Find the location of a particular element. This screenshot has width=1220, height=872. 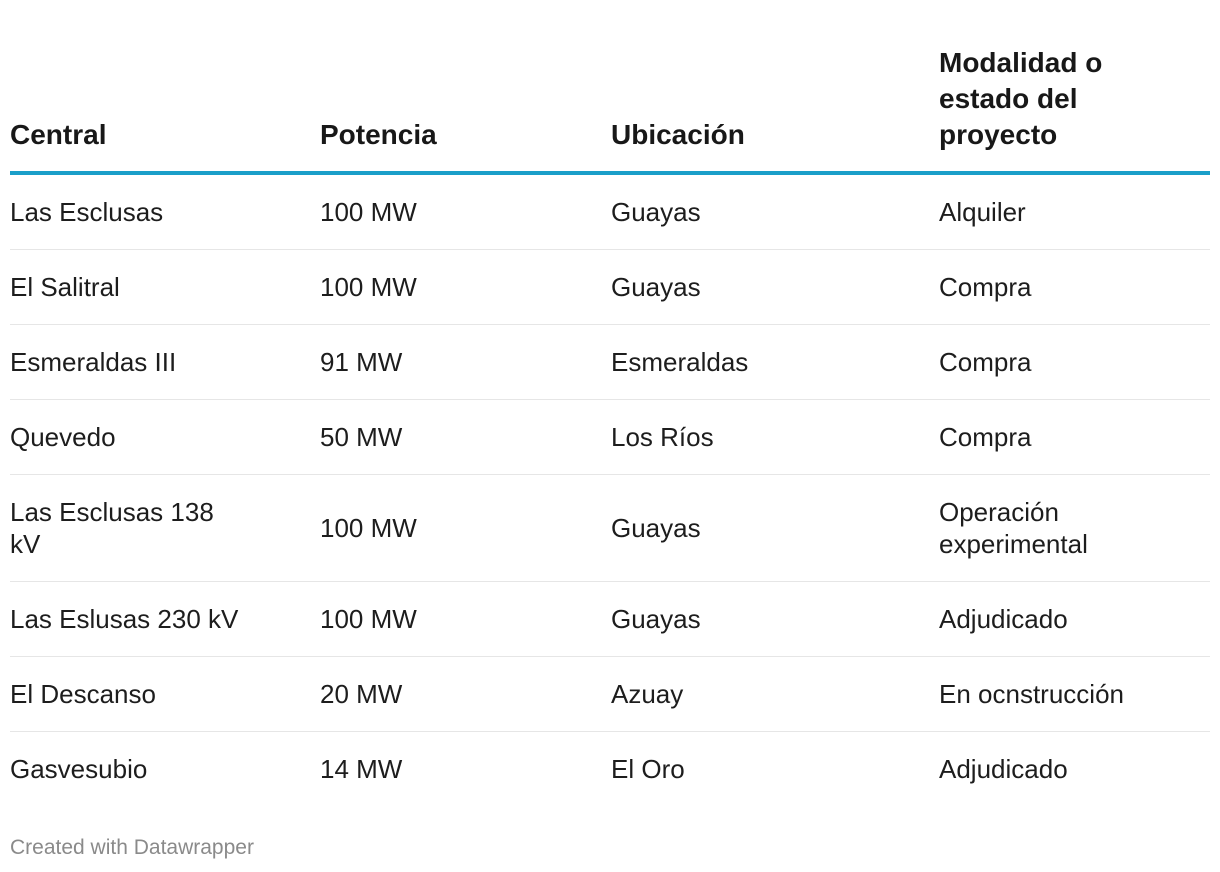

cell-central: Las Esclusas is located at coordinates (165, 211).